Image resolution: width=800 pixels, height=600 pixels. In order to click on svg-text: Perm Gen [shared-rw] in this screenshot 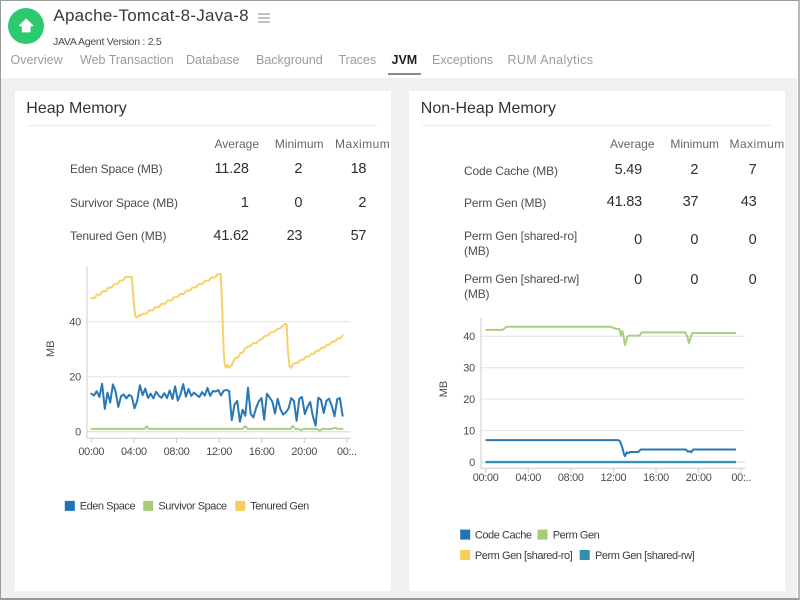, I will do `click(645, 555)`.